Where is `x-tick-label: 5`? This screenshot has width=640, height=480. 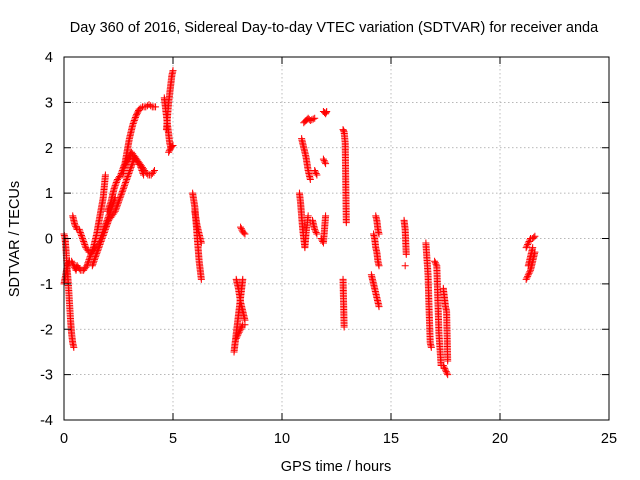
x-tick-label: 5 is located at coordinates (173, 439).